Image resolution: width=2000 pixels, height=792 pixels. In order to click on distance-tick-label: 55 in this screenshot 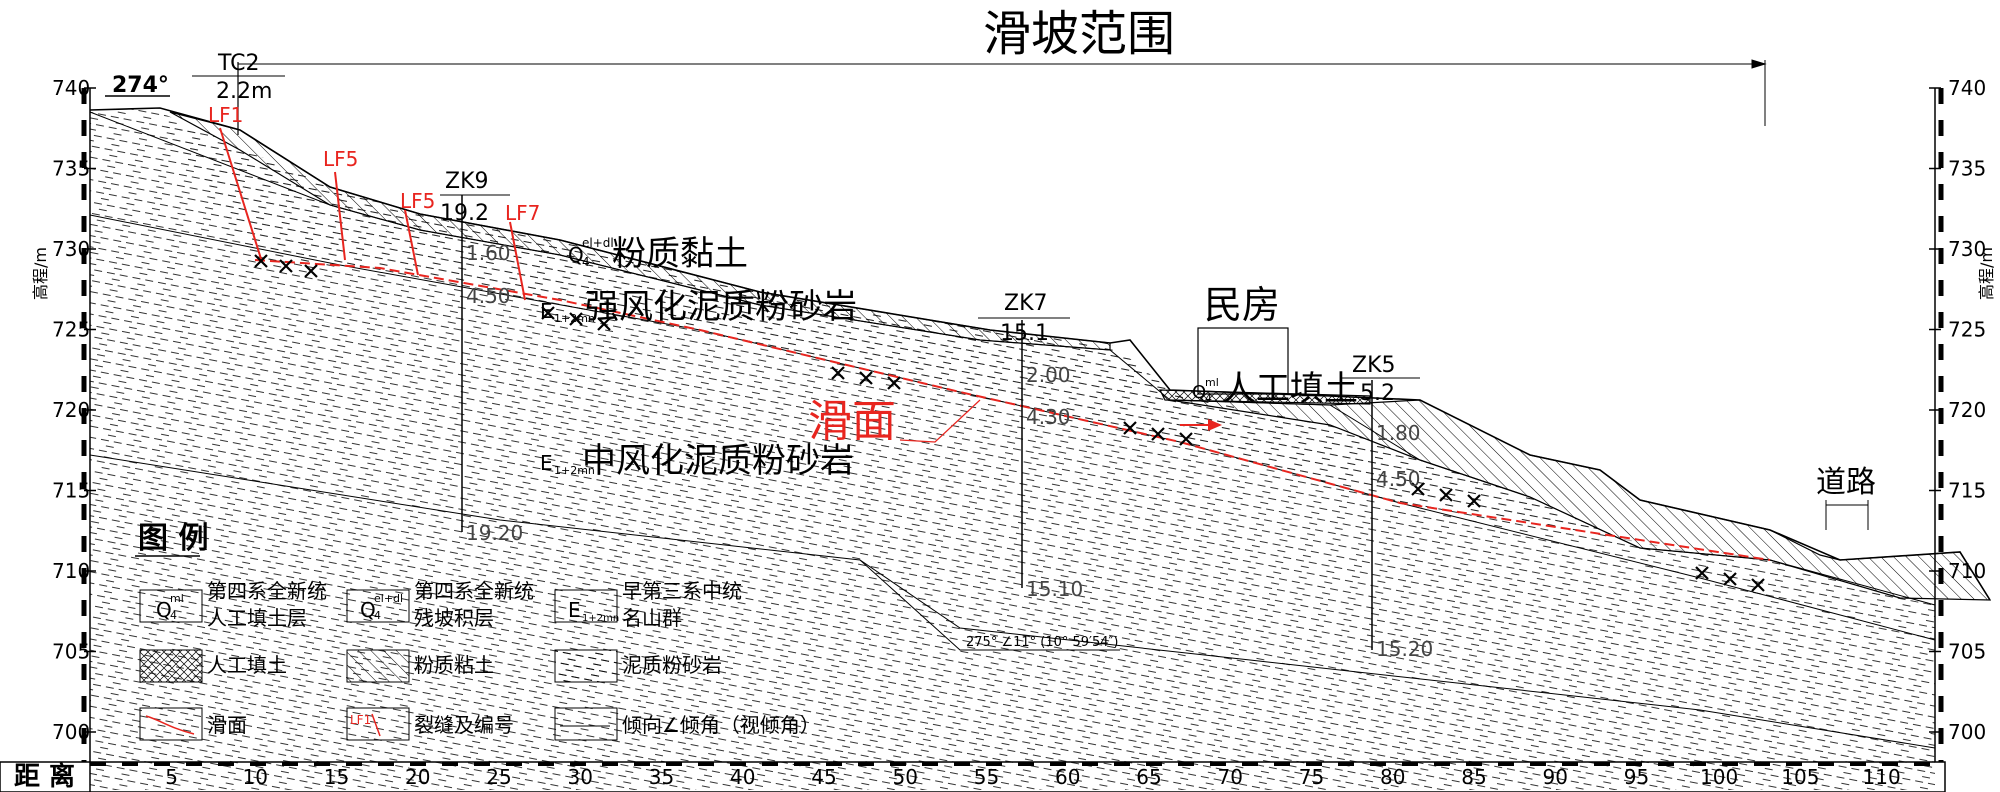, I will do `click(986, 777)`.